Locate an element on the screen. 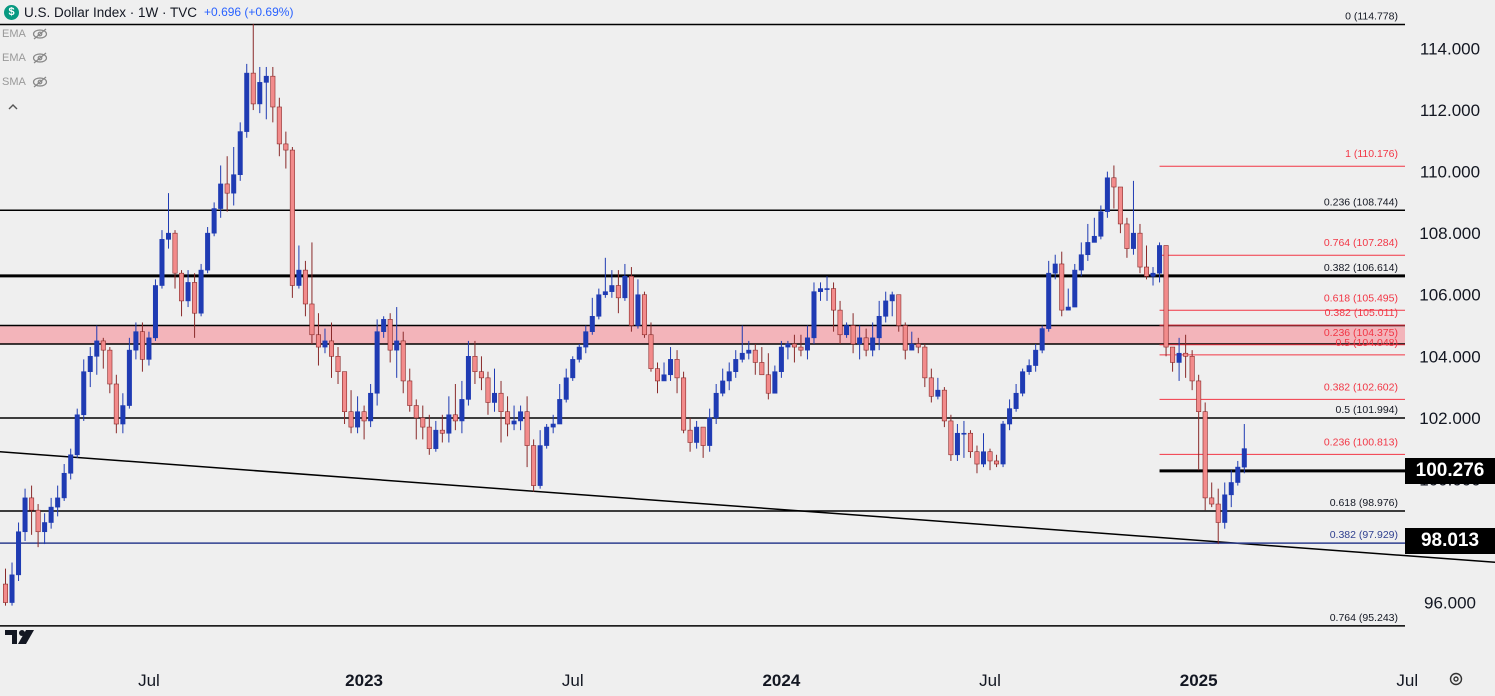 Image resolution: width=1495 pixels, height=696 pixels. symbol-title: U.S. Dollar Index · 1W · TVC is located at coordinates (111, 12).